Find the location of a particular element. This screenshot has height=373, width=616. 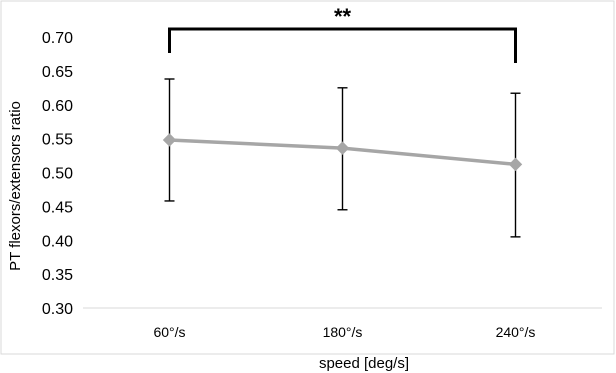

significance-bracket: ** is located at coordinates (342, 33).